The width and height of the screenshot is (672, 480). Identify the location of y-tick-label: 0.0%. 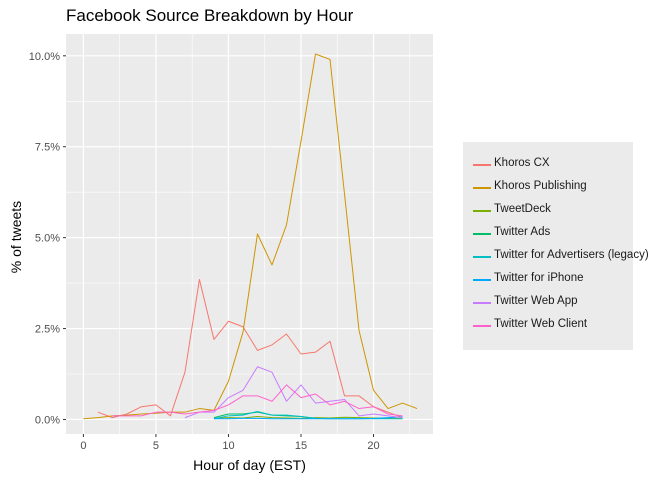
(47, 420).